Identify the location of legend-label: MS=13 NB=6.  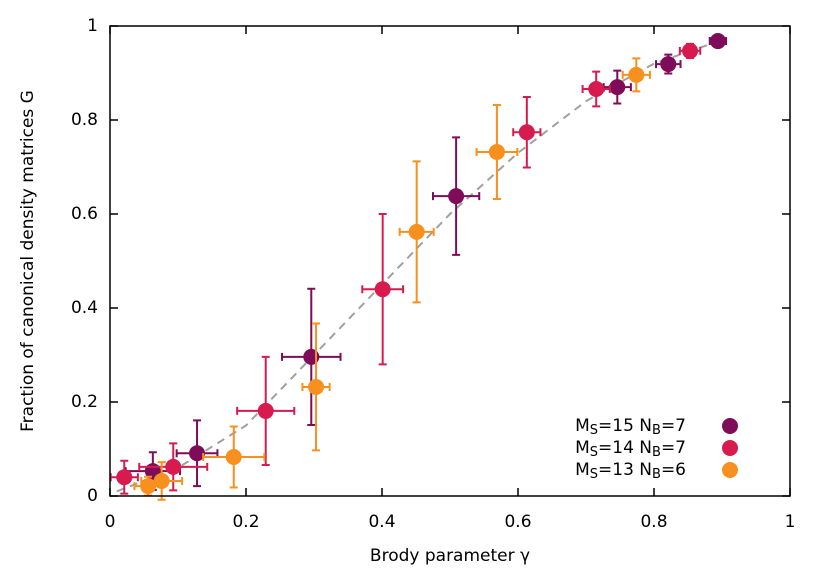
(630, 471).